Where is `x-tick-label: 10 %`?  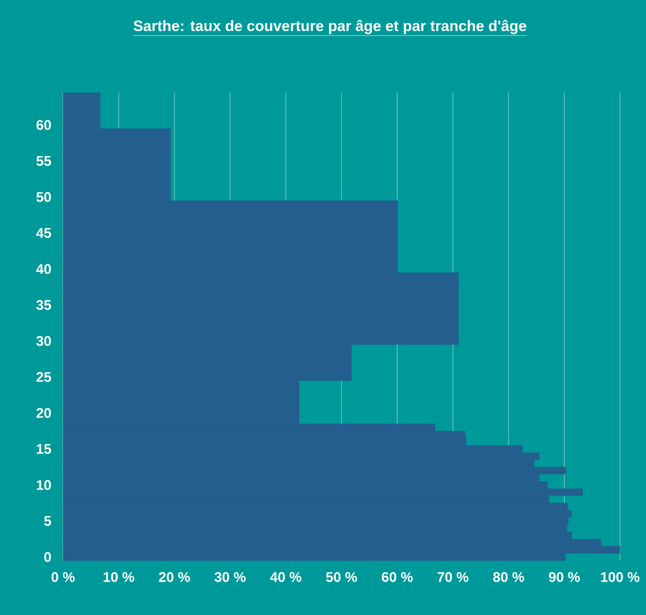 x-tick-label: 10 % is located at coordinates (119, 577).